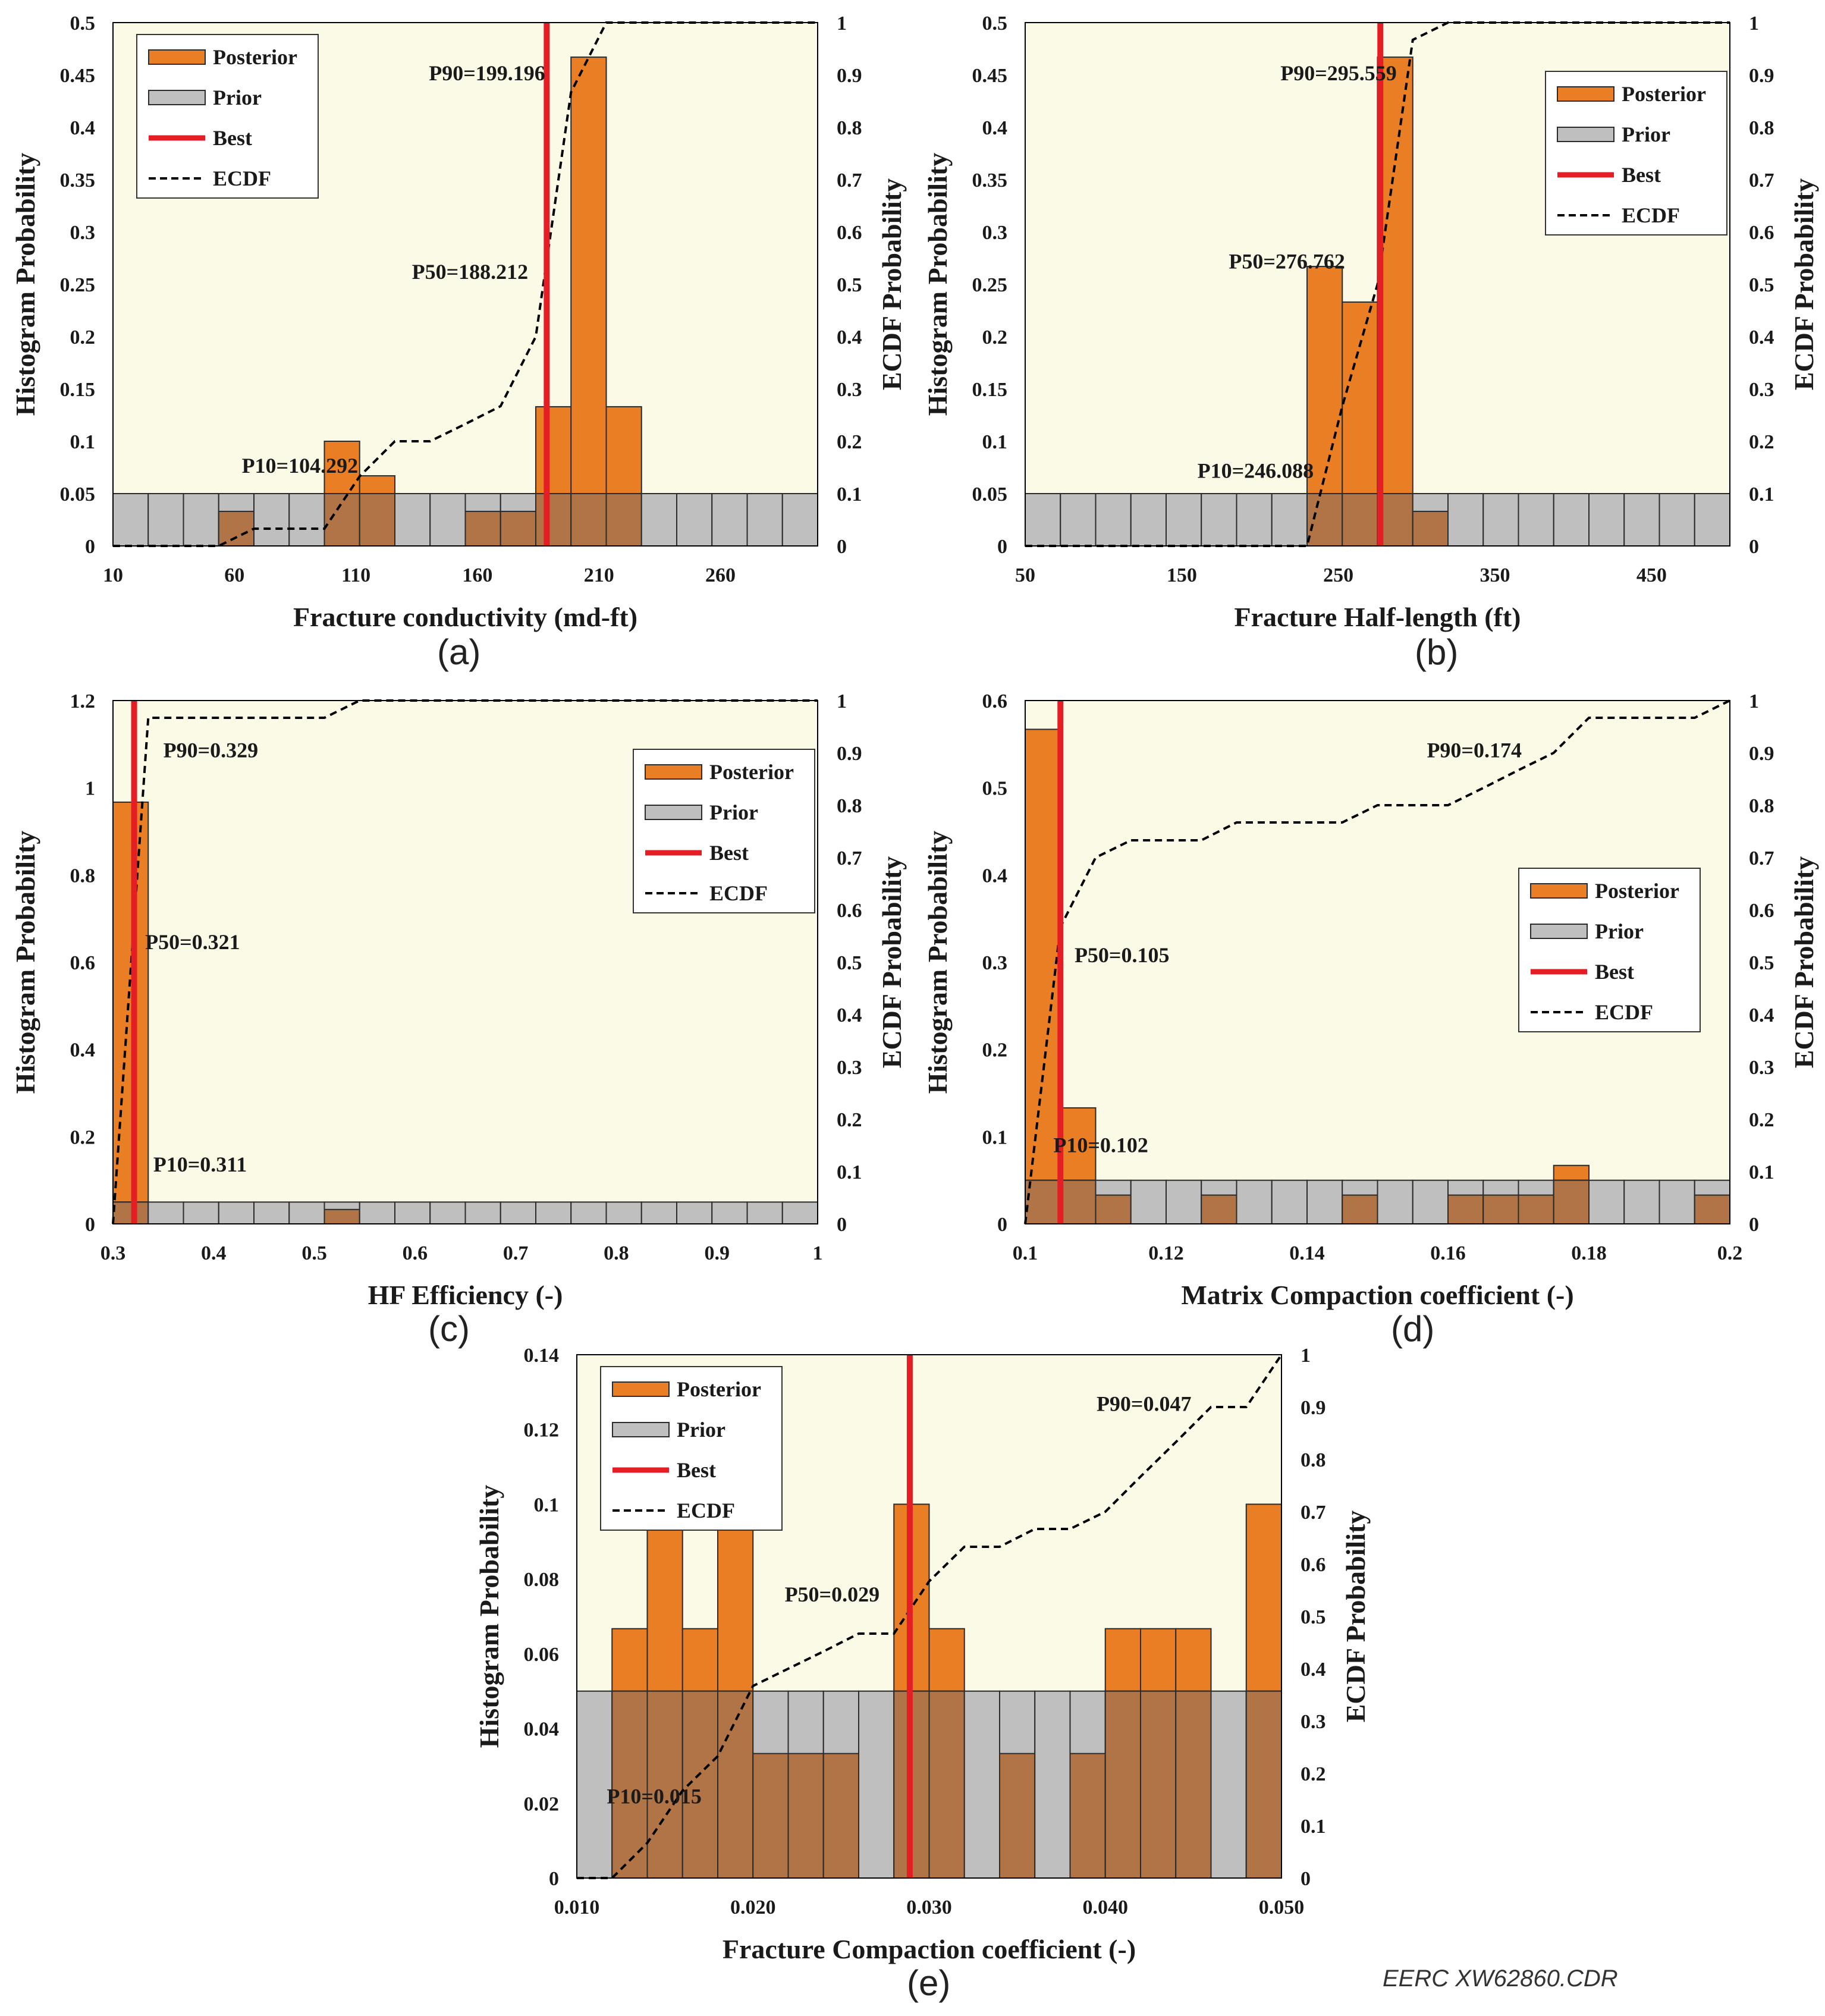 The image size is (1825, 2016). What do you see at coordinates (1754, 23) in the screenshot?
I see `y2-tick-label-b-10: 1` at bounding box center [1754, 23].